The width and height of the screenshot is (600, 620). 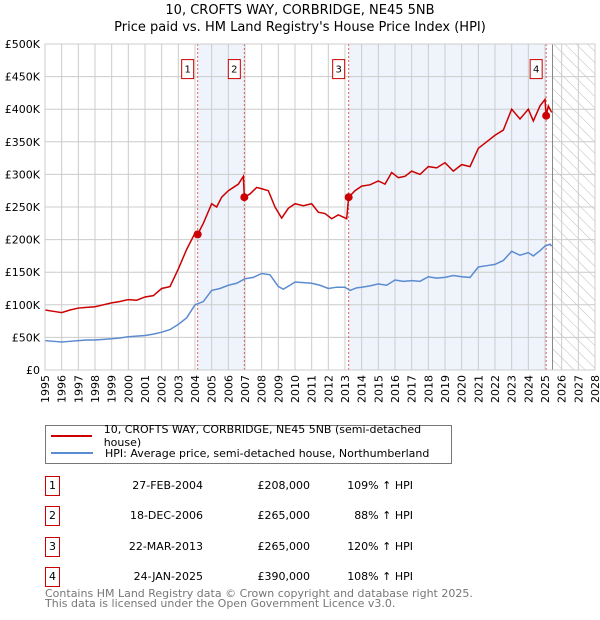 What do you see at coordinates (145, 389) in the screenshot?
I see `x-tick-label: 2001` at bounding box center [145, 389].